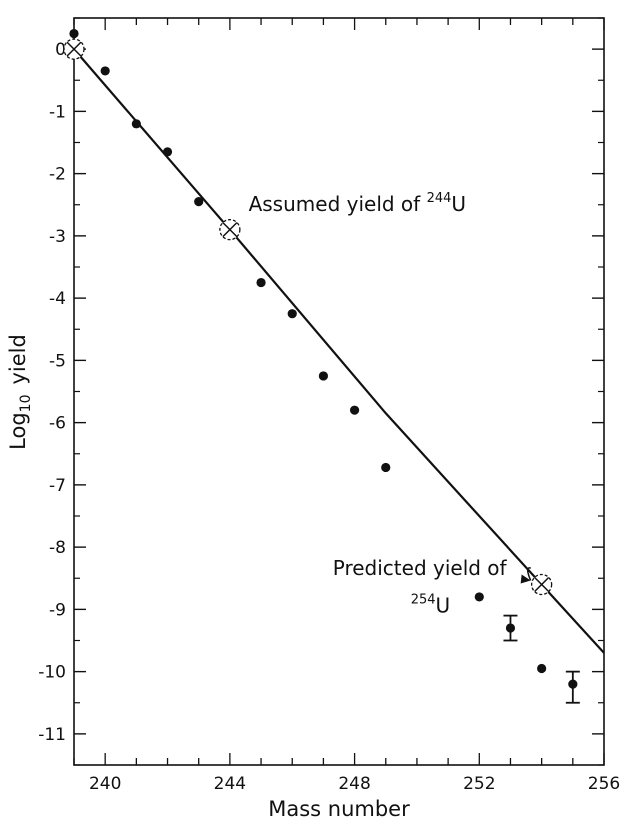 This screenshot has height=831, width=629. I want to click on y-tick-label: 0, so click(60, 50).